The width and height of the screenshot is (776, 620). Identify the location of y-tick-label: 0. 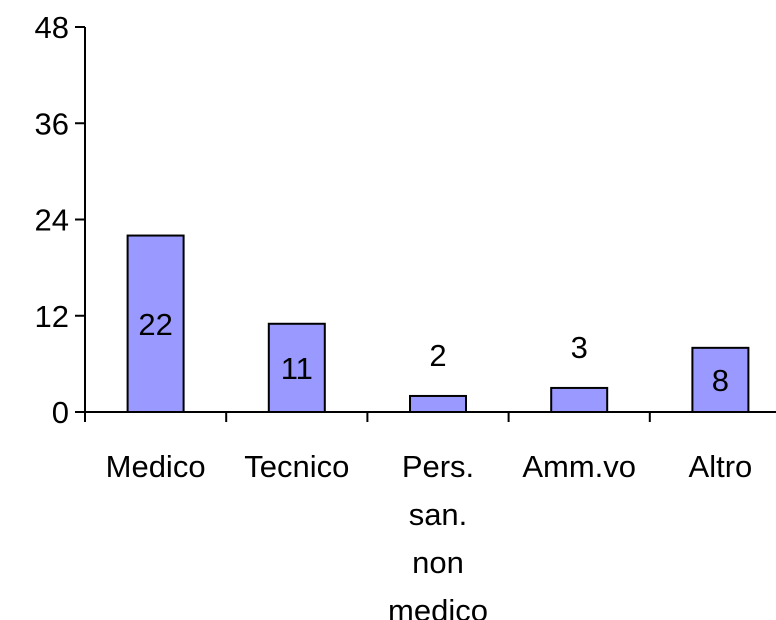
(60, 412).